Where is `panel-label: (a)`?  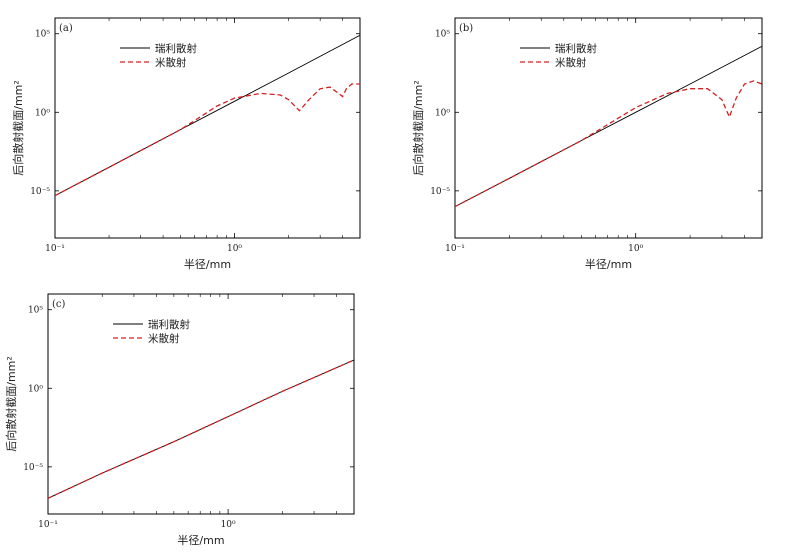
panel-label: (a) is located at coordinates (66, 28).